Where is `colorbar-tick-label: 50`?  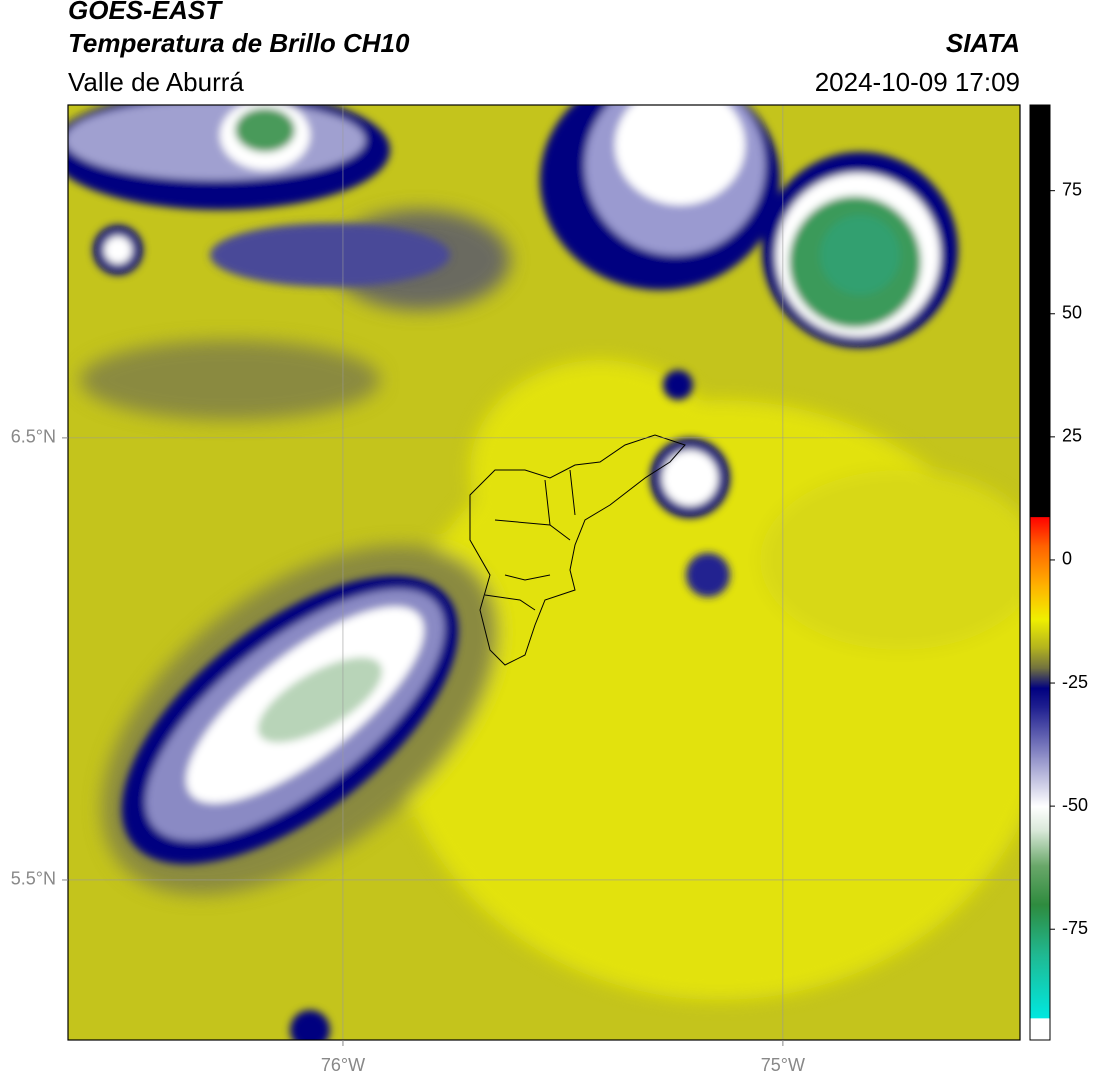 colorbar-tick-label: 50 is located at coordinates (1072, 313).